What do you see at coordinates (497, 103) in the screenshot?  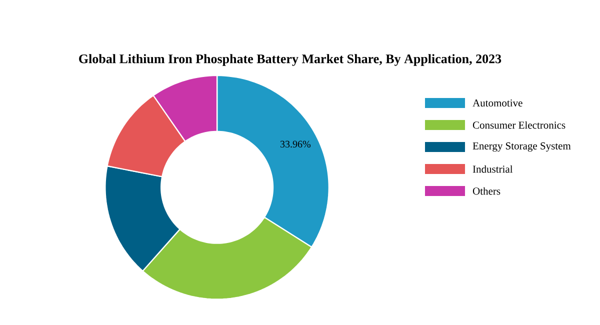 I see `legend-label: Automotive` at bounding box center [497, 103].